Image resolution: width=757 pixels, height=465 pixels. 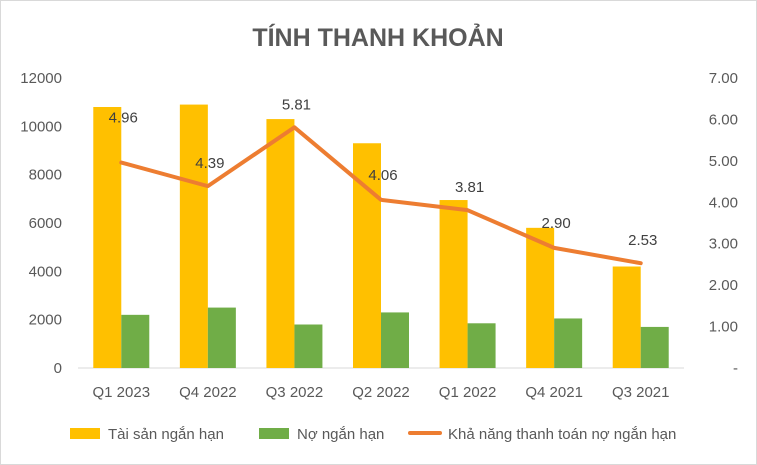 I want to click on category-label: Q4 2022, so click(x=208, y=392).